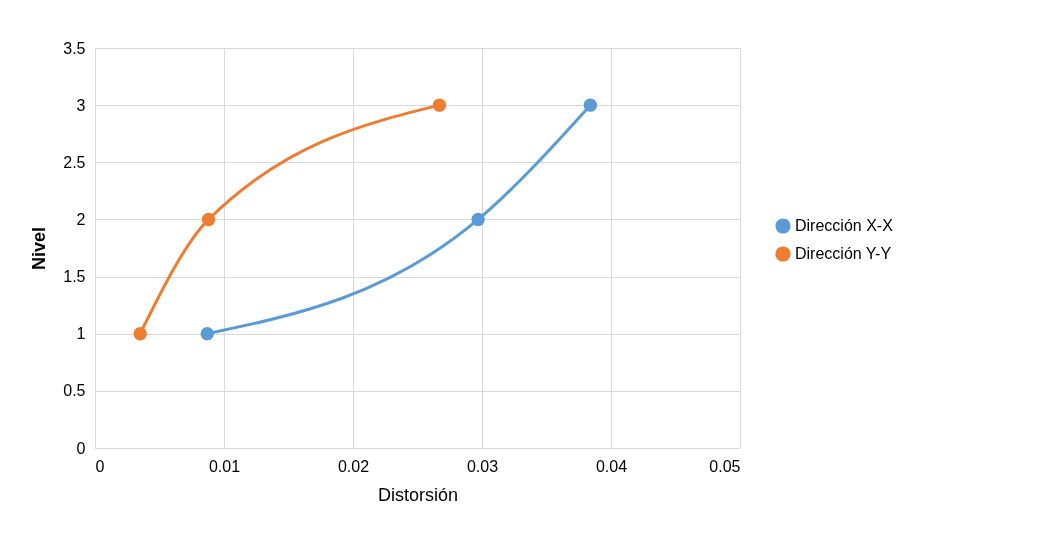  What do you see at coordinates (843, 253) in the screenshot?
I see `legend-label: Dirección Y-Y` at bounding box center [843, 253].